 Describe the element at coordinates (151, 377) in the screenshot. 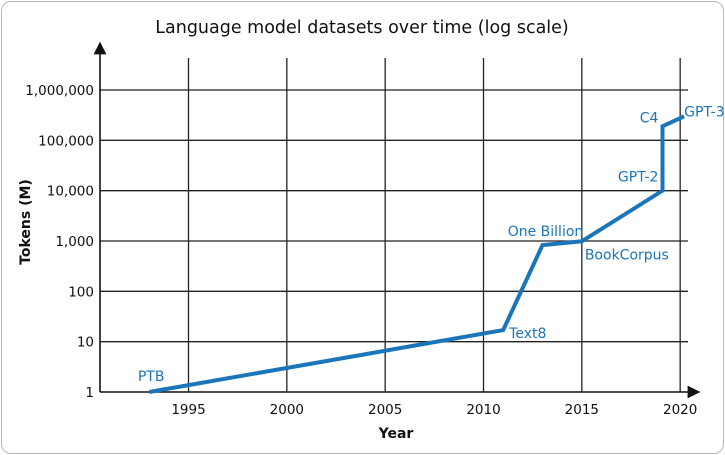

I see `point-label: PTB` at that location.